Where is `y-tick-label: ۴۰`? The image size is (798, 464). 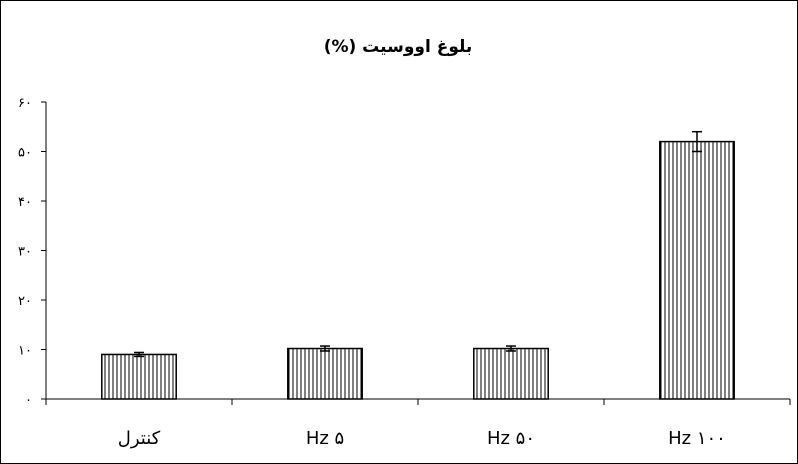
y-tick-label: ۴۰ is located at coordinates (25, 202).